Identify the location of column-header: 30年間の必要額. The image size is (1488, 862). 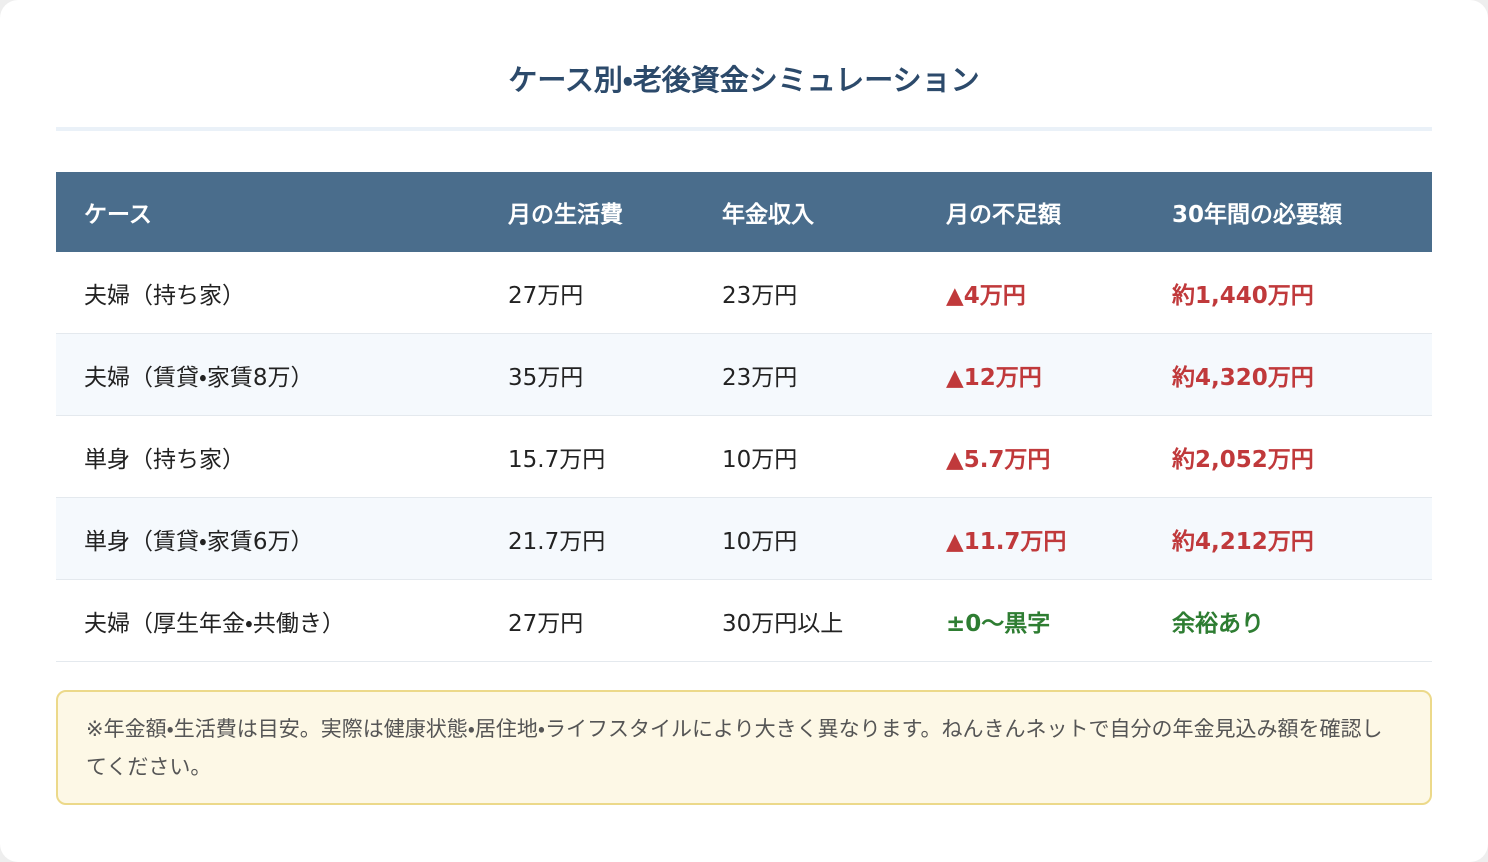
(1288, 212).